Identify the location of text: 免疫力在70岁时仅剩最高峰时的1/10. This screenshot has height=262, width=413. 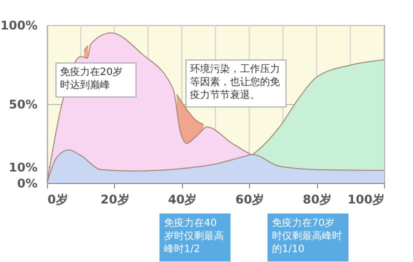
(307, 236).